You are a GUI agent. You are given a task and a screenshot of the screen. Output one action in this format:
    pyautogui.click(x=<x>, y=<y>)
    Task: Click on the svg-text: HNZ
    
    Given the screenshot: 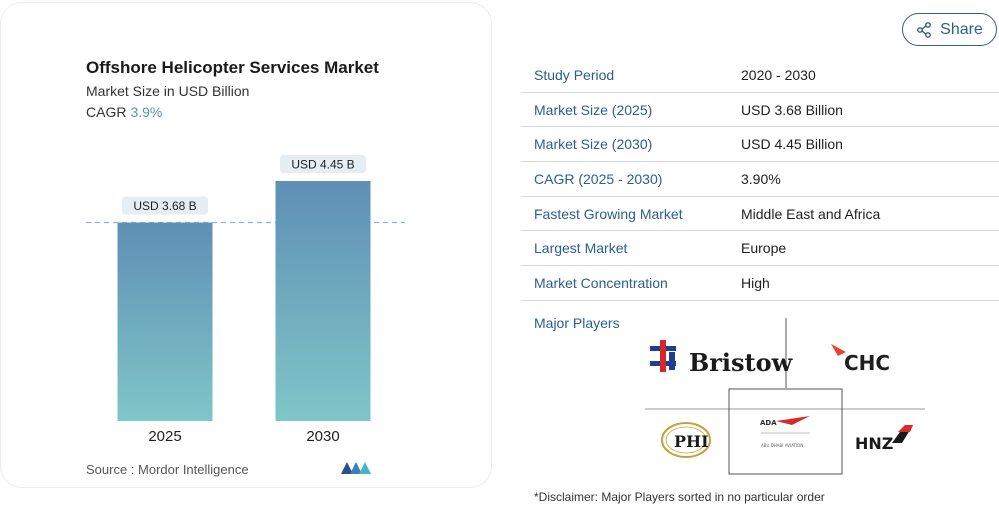 What is the action you would take?
    pyautogui.click(x=874, y=443)
    